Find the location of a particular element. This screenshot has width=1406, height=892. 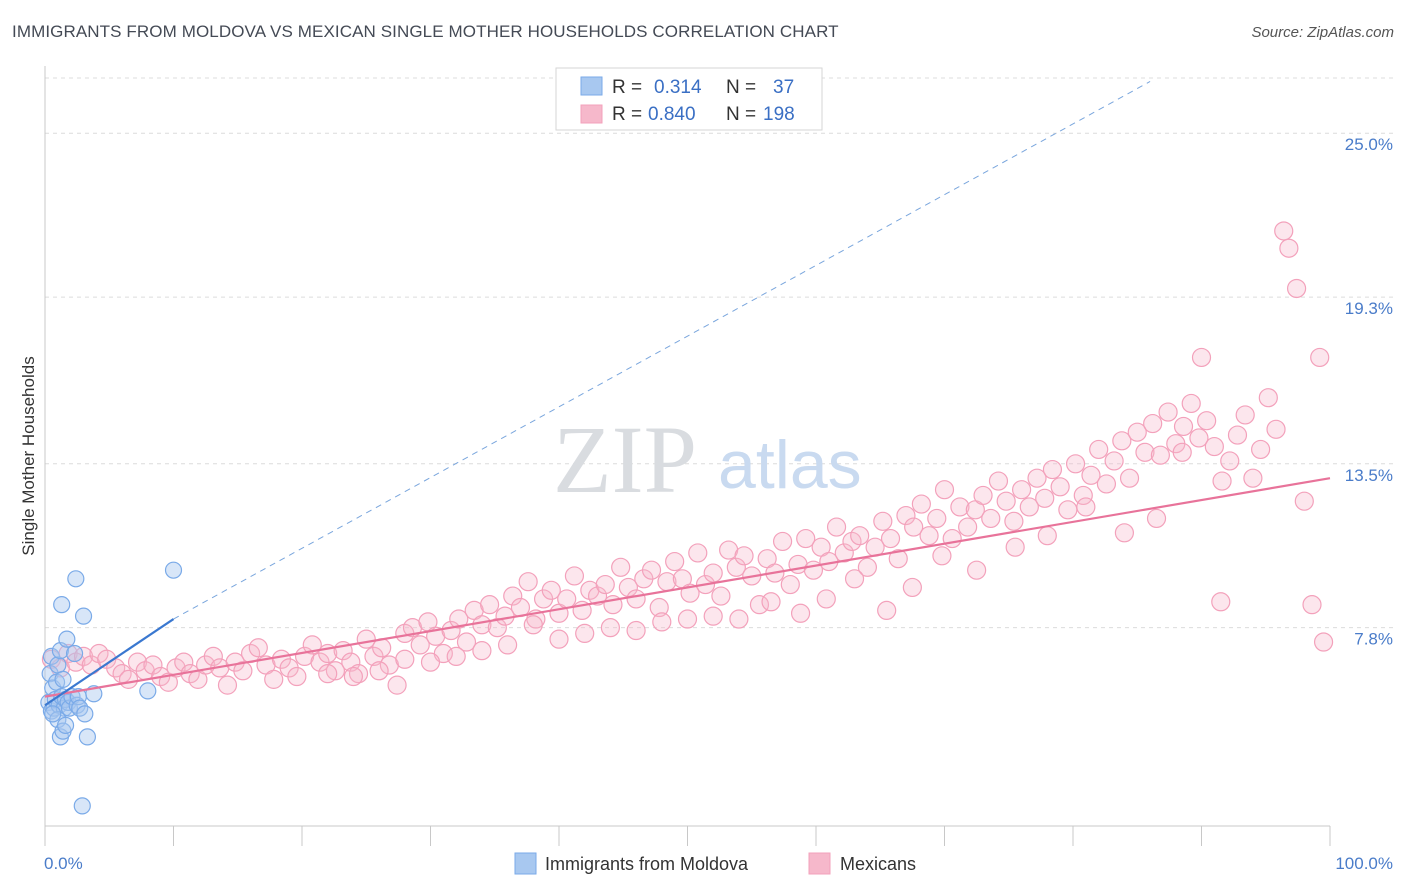

legend-swatch-moldova is located at coordinates (591, 86).